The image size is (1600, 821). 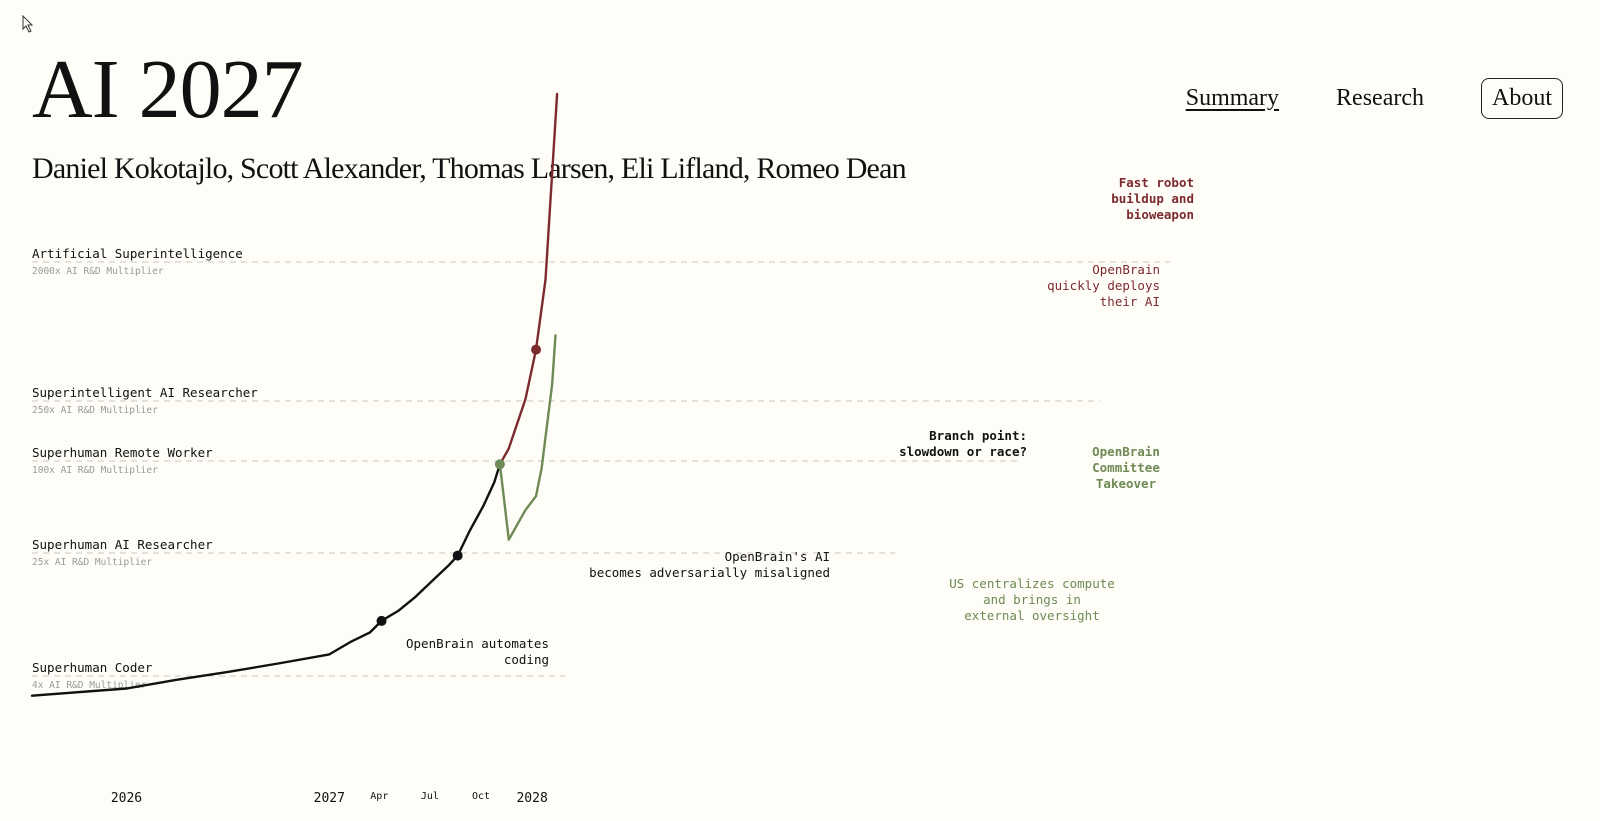 What do you see at coordinates (98, 271) in the screenshot?
I see `level-multiplier: 2000x AI R&D Multiplier` at bounding box center [98, 271].